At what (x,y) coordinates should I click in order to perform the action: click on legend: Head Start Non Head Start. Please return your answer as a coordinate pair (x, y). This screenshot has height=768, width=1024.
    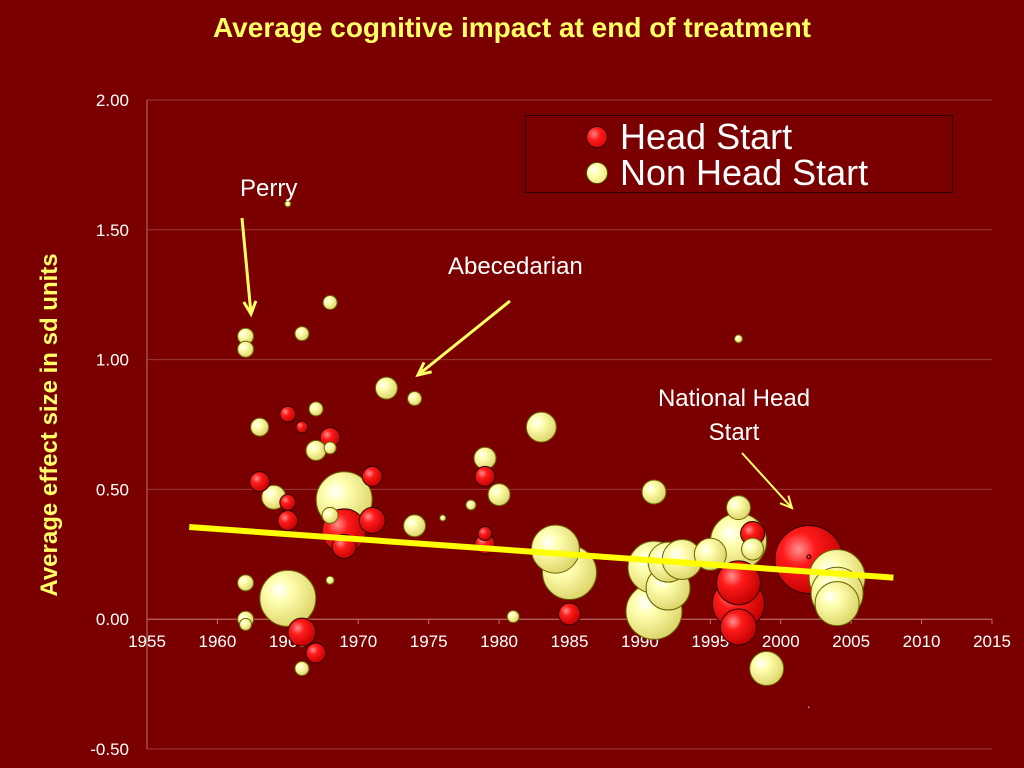
    Looking at the image, I should click on (739, 154).